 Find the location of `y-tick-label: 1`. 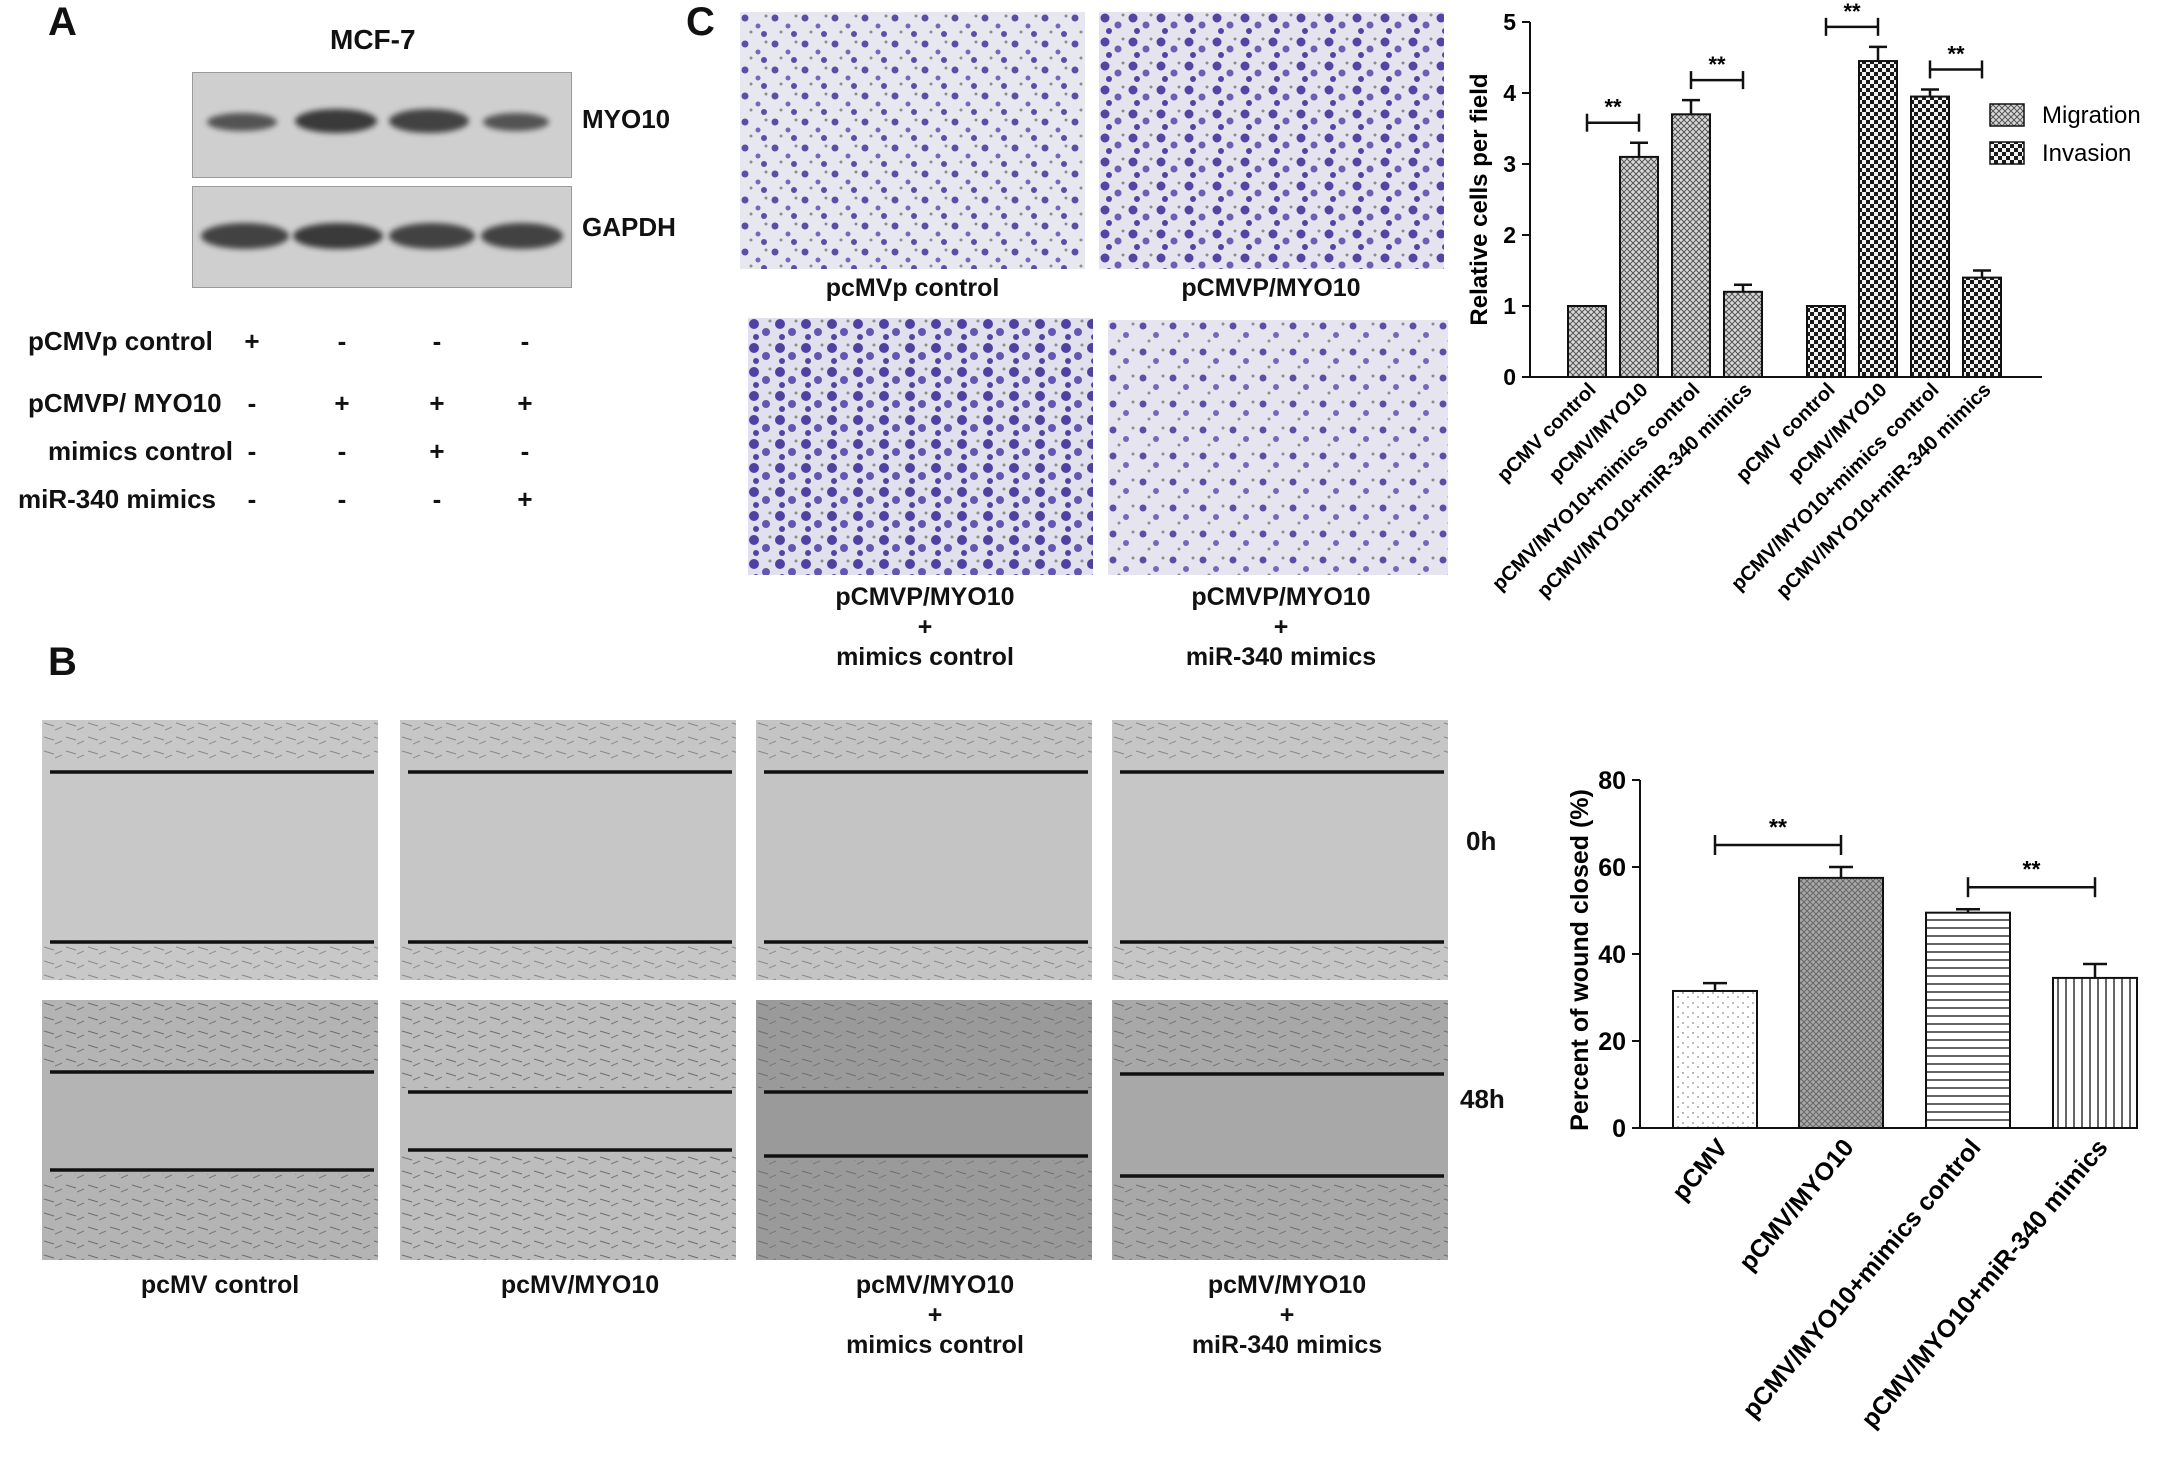

y-tick-label: 1 is located at coordinates (1509, 306).